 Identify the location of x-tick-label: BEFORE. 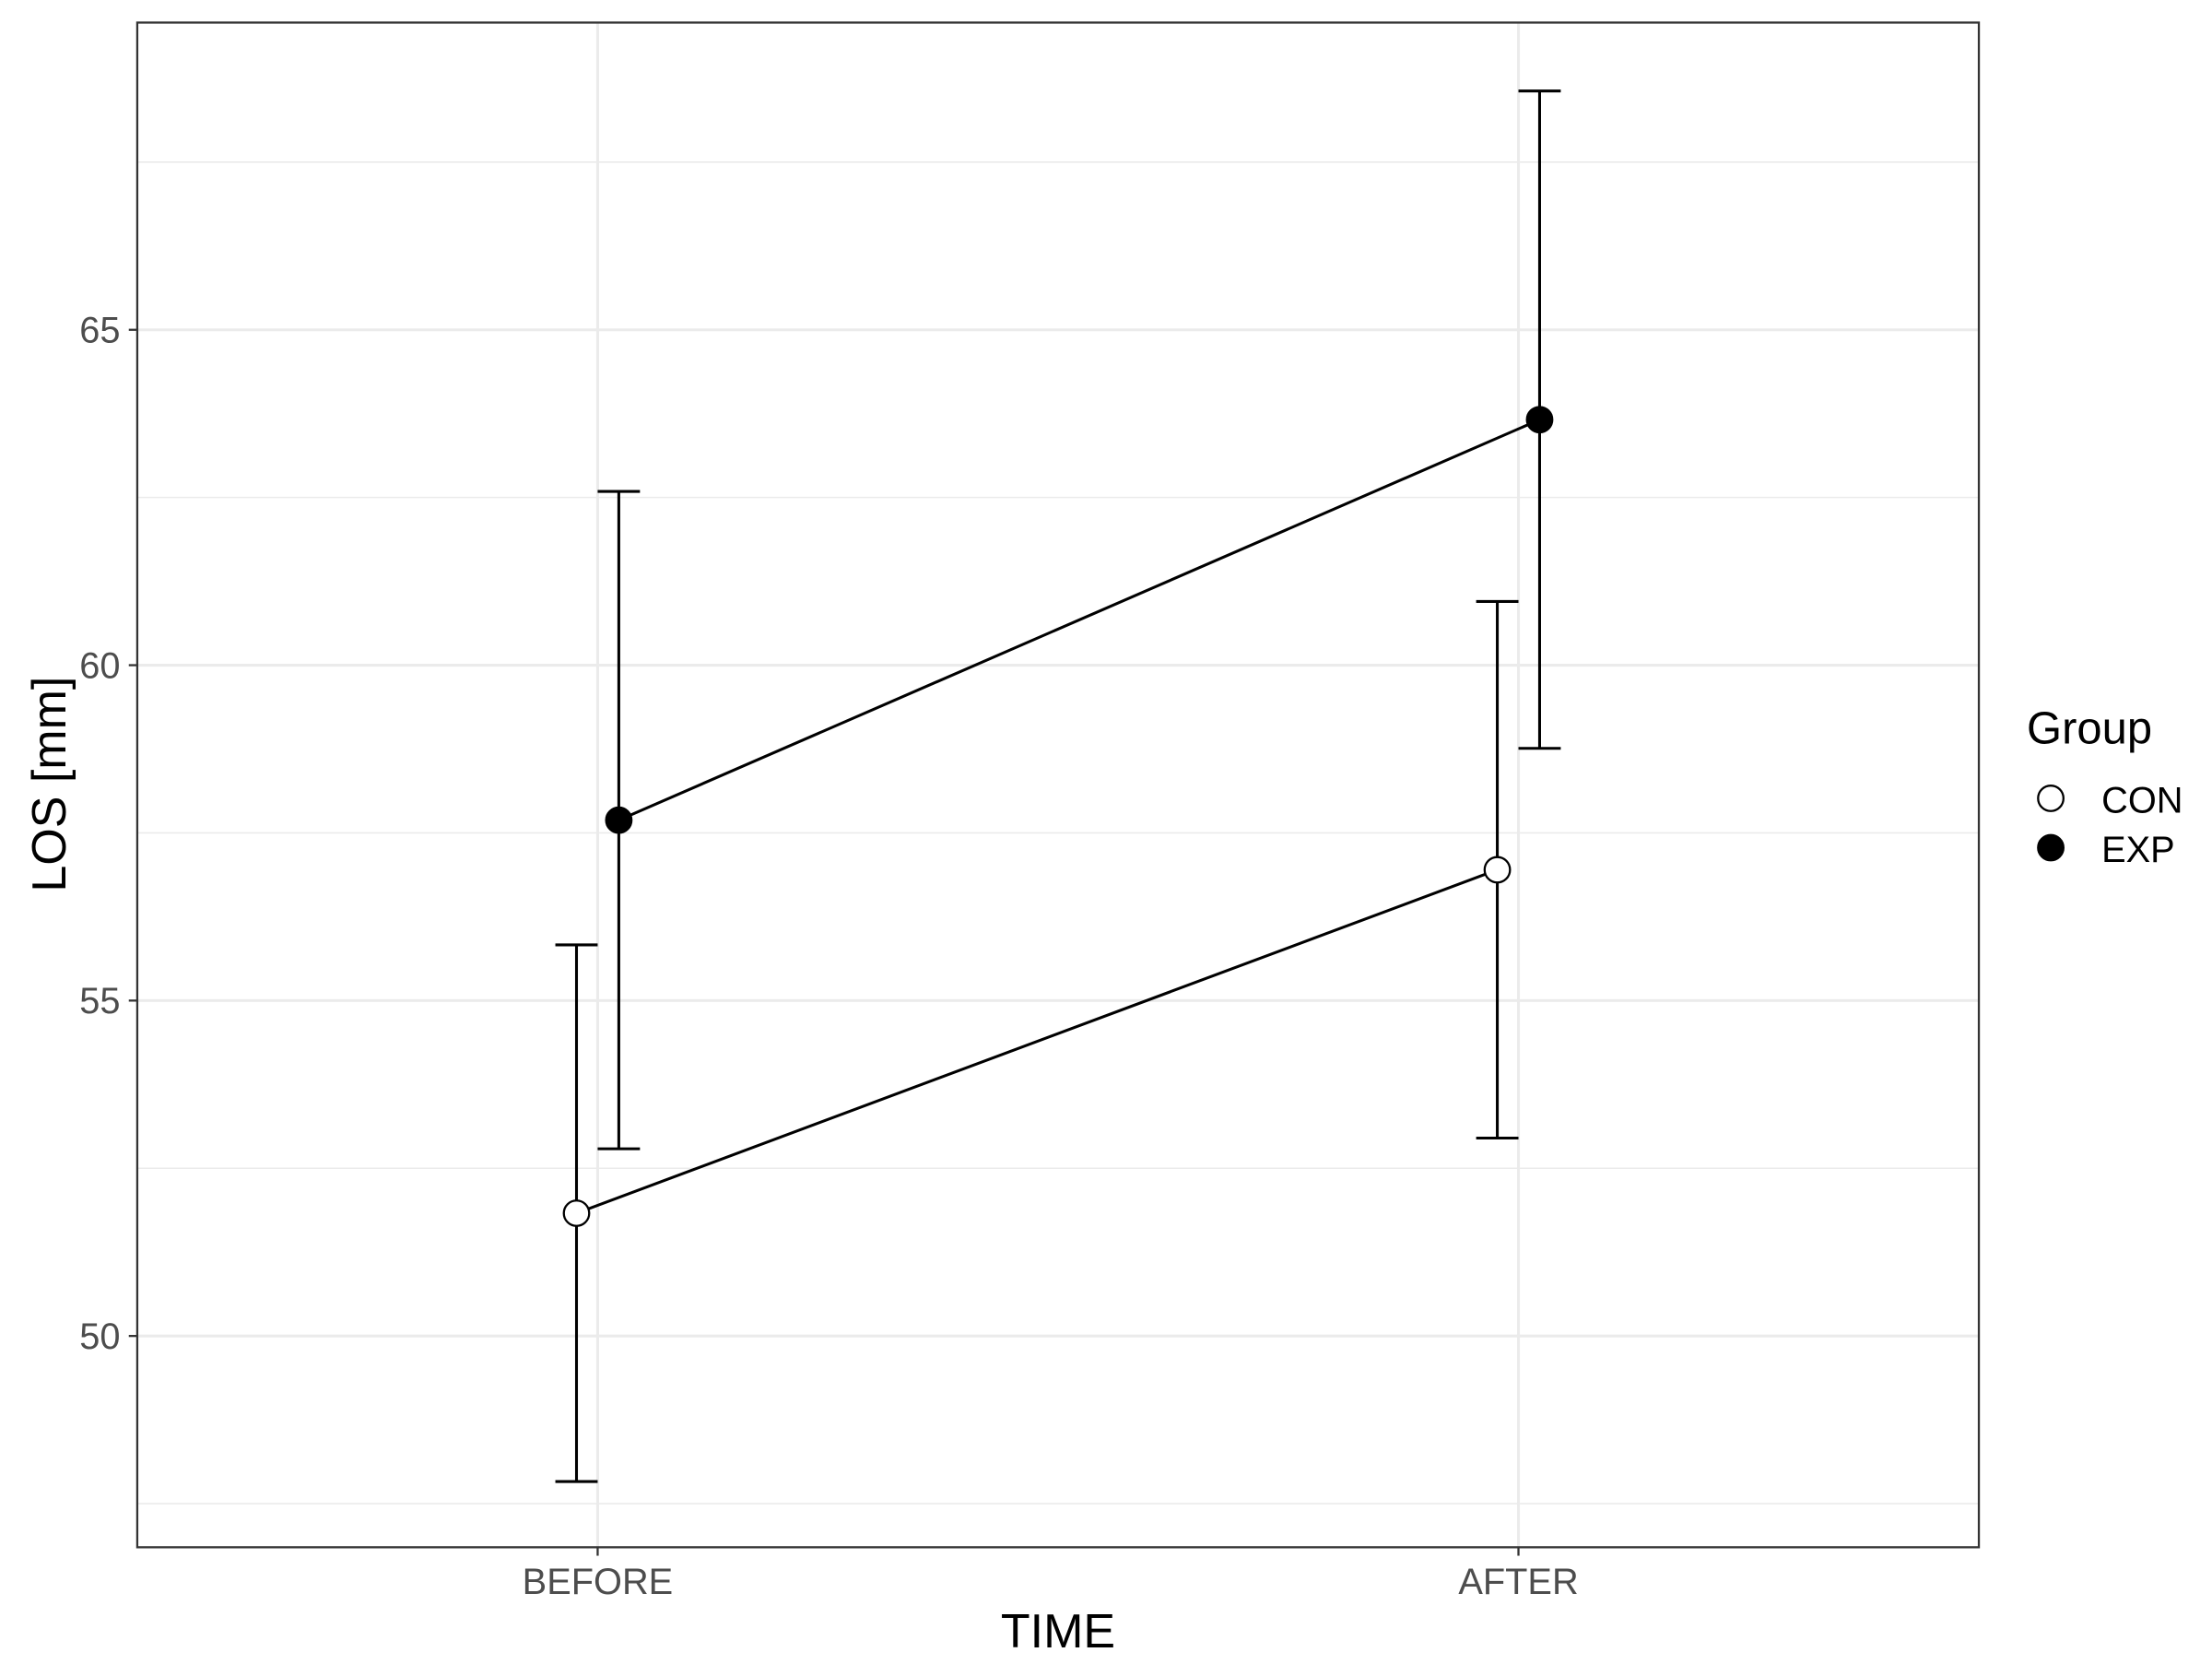
(598, 1582).